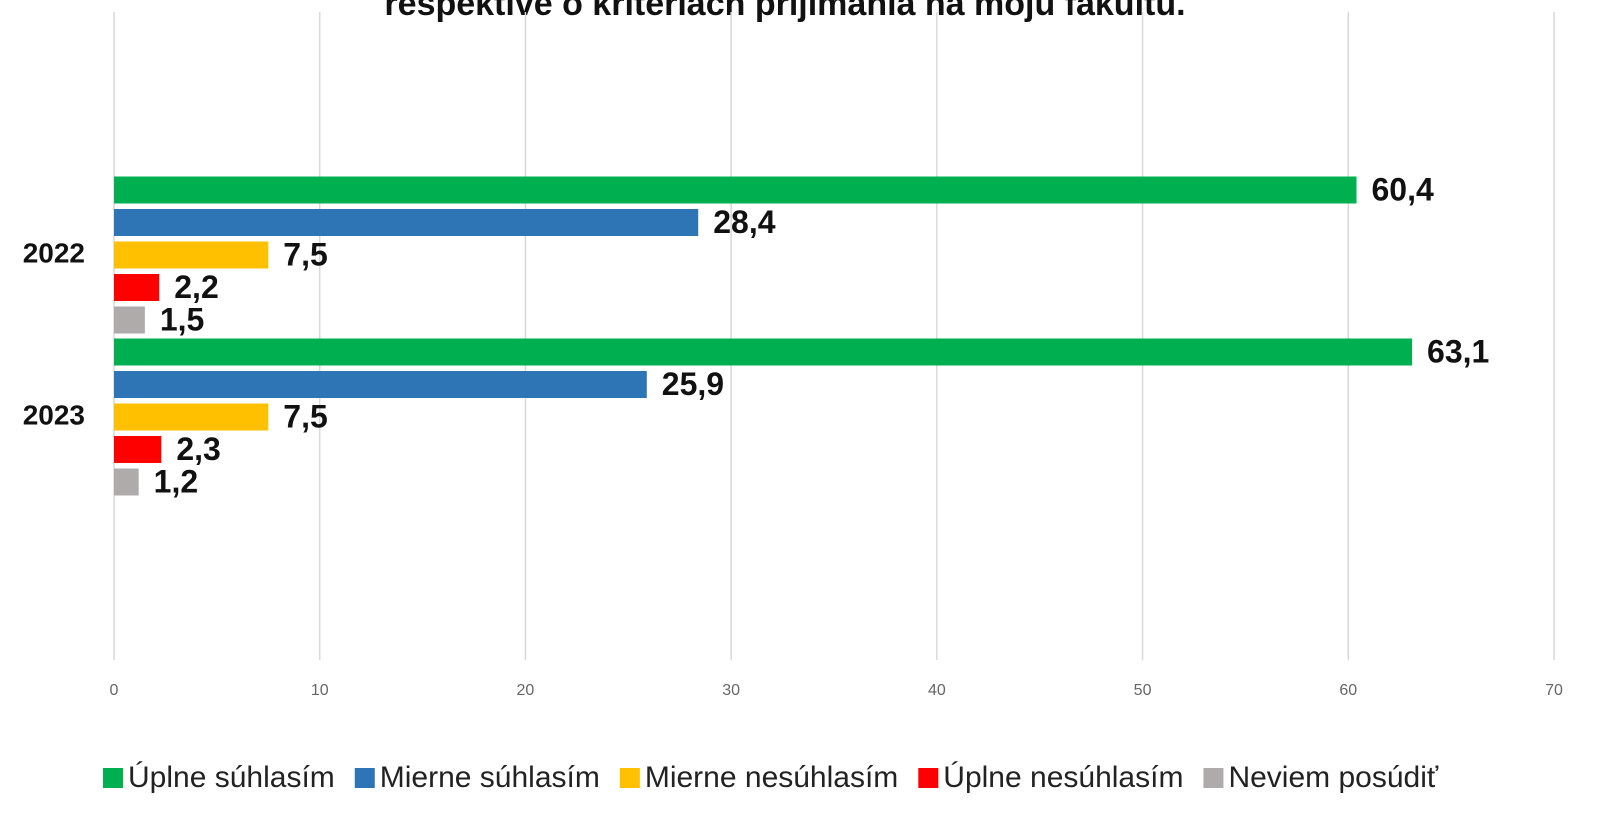 The width and height of the screenshot is (1618, 822). Describe the element at coordinates (731, 690) in the screenshot. I see `x-tick-label: 30` at that location.